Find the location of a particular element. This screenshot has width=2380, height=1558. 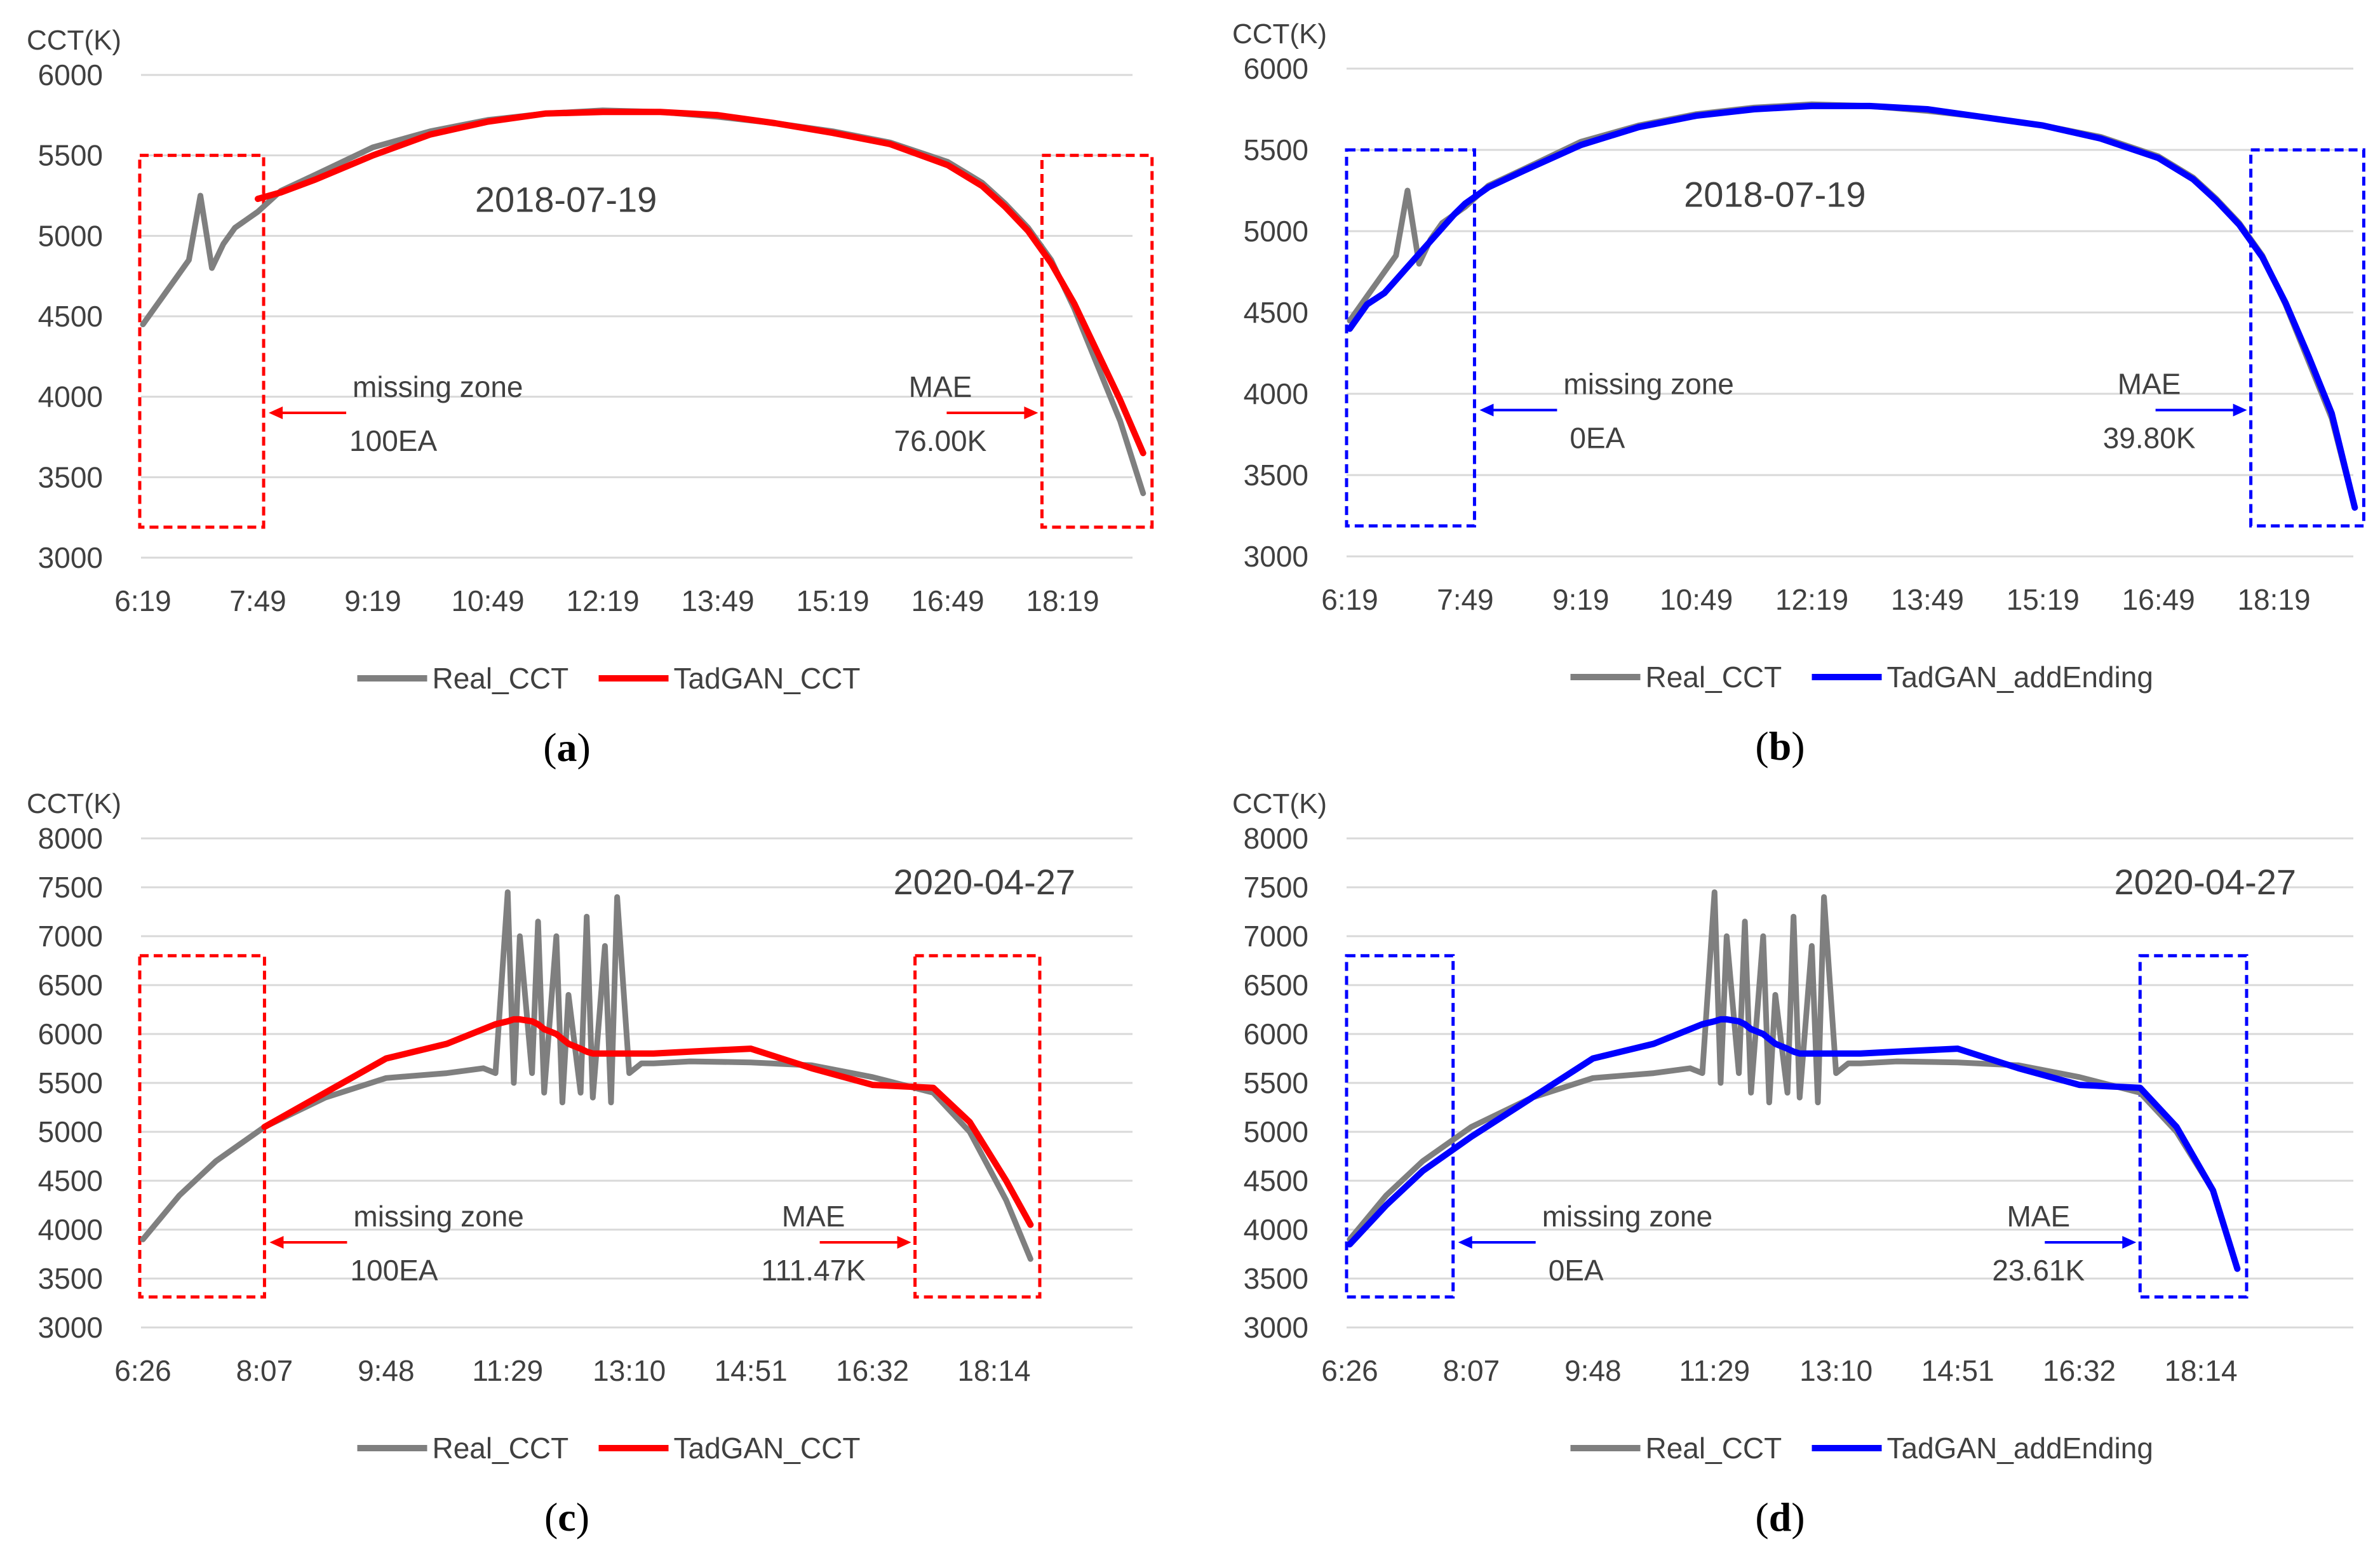

x-tick-label: 9:48 is located at coordinates (386, 1370).